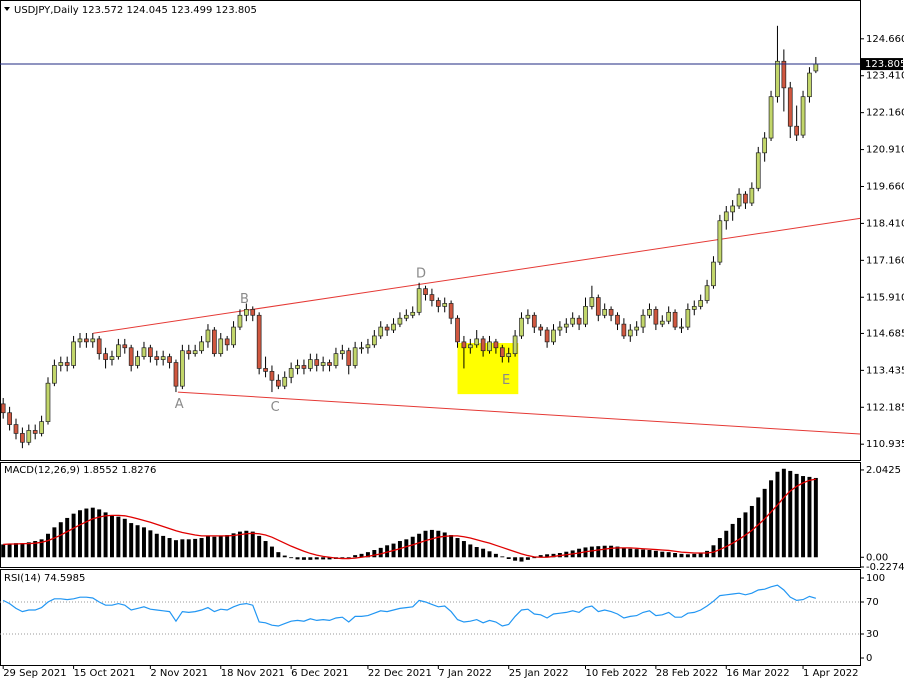 The width and height of the screenshot is (904, 680). I want to click on y-tick-label: 124.660, so click(885, 39).